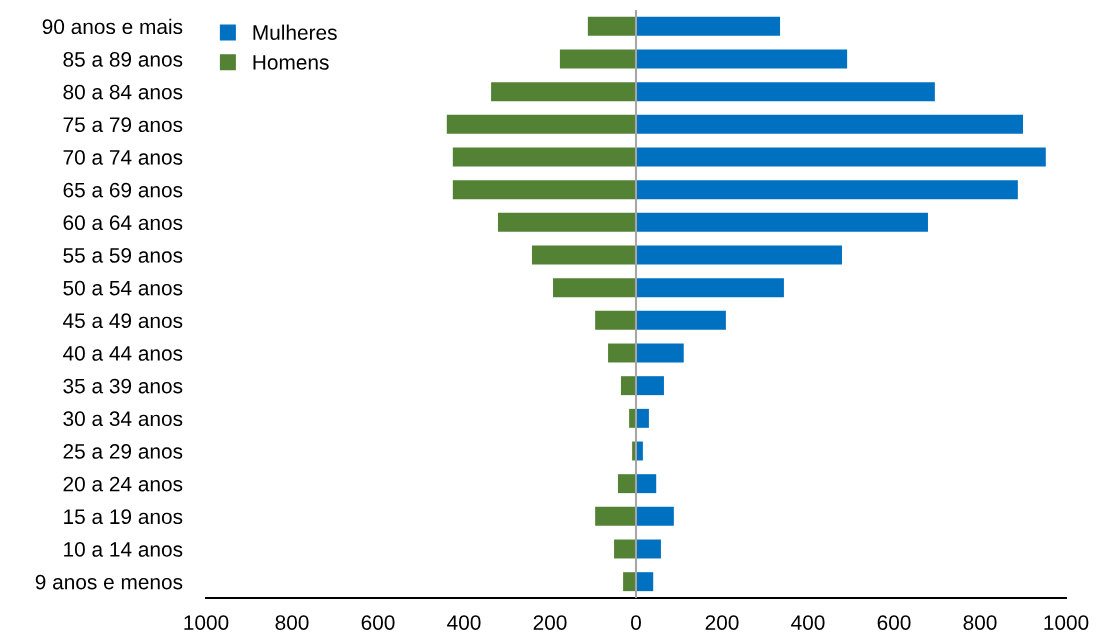 Image resolution: width=1096 pixels, height=644 pixels. Describe the element at coordinates (112, 26) in the screenshot. I see `y-tick-label: 90 anos e mais` at that location.